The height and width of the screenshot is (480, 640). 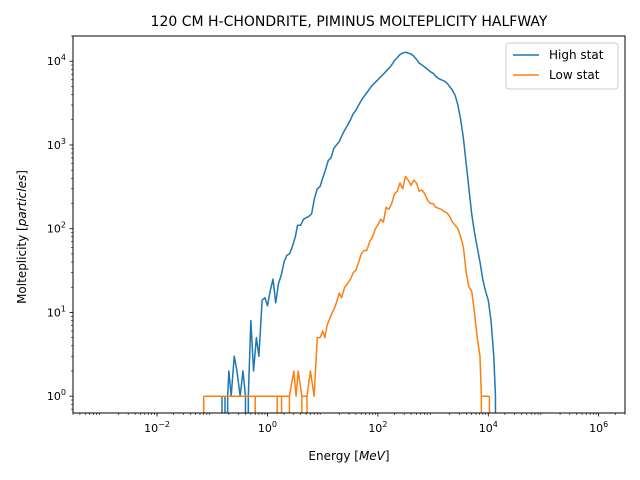 I want to click on y-tick-label: 10³, so click(x=56, y=144).